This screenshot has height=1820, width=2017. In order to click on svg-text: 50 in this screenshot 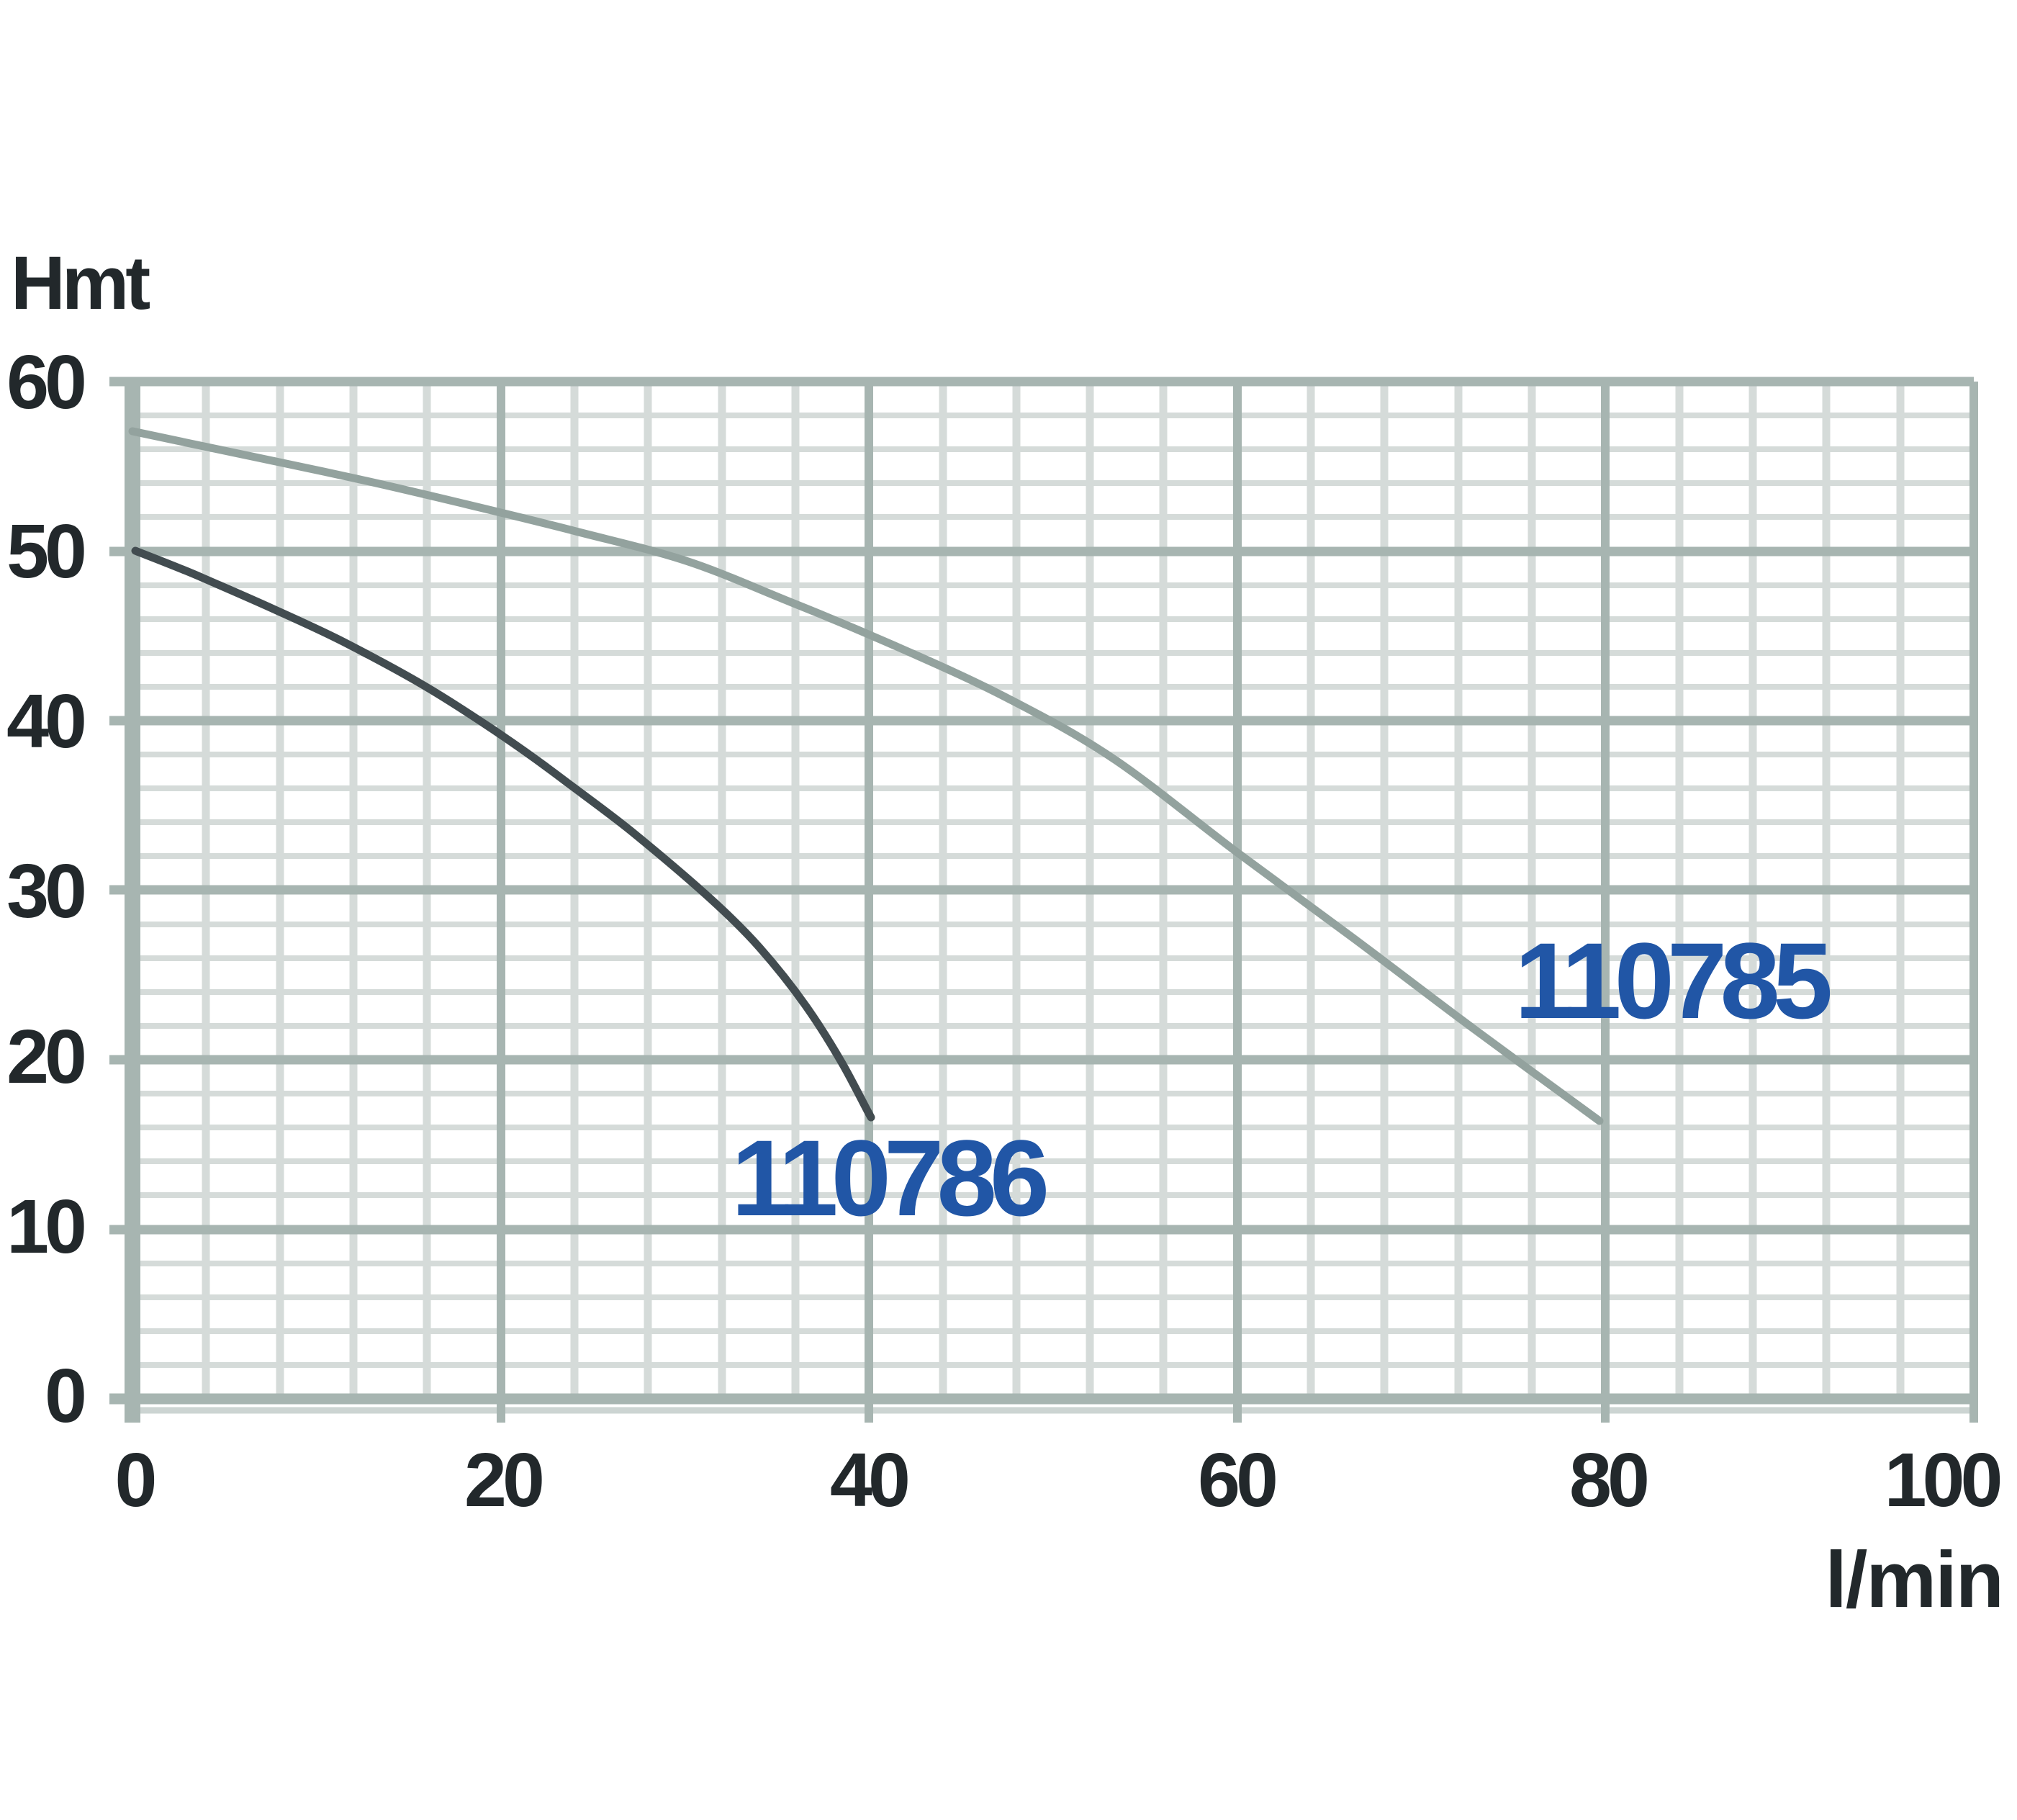, I will do `click(45, 551)`.